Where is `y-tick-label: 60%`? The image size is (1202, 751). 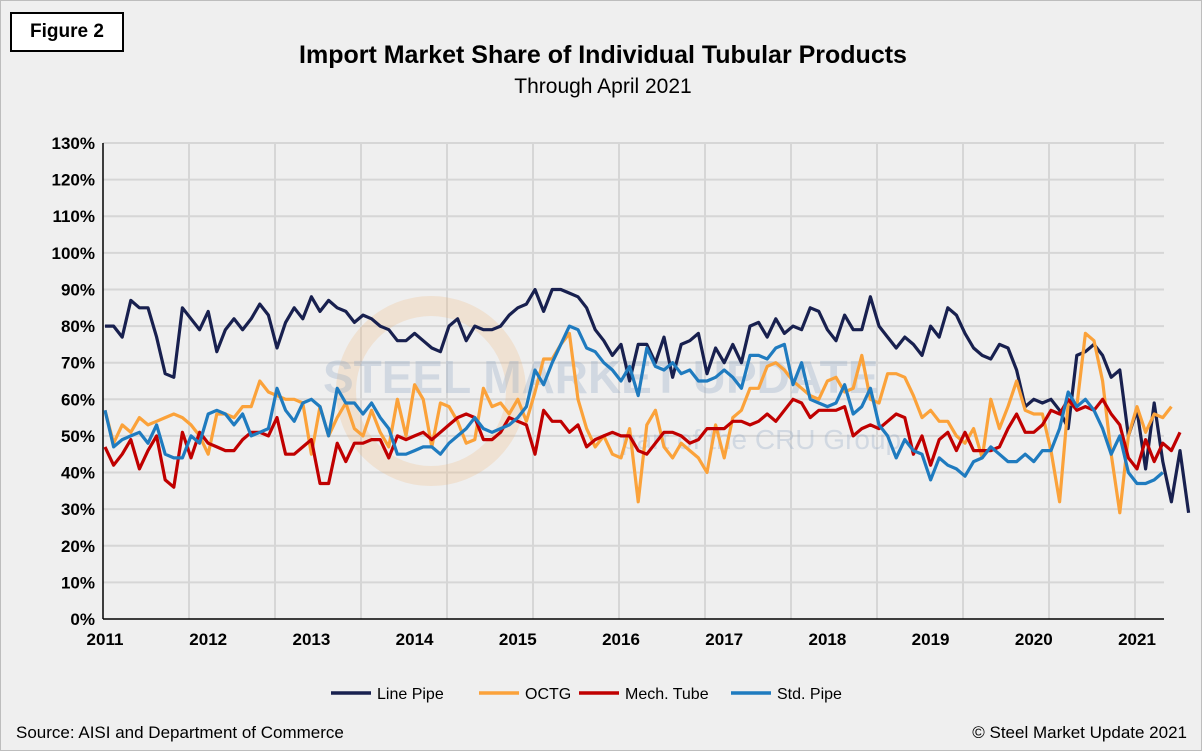 y-tick-label: 60% is located at coordinates (78, 399).